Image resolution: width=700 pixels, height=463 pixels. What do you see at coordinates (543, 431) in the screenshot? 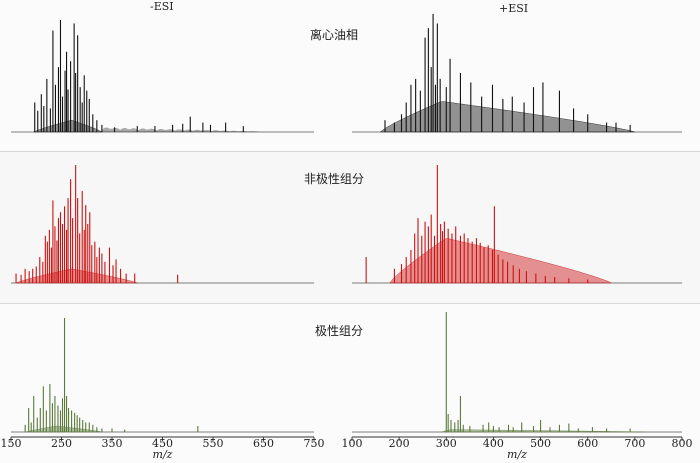
I see `envelope-r2-p1` at bounding box center [543, 431].